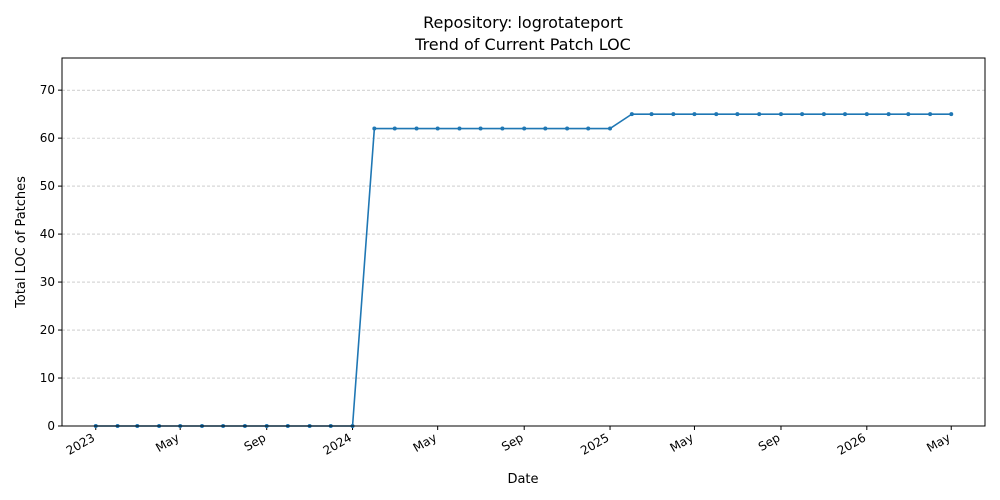  Describe the element at coordinates (47, 138) in the screenshot. I see `y-tick-label: 60` at that location.